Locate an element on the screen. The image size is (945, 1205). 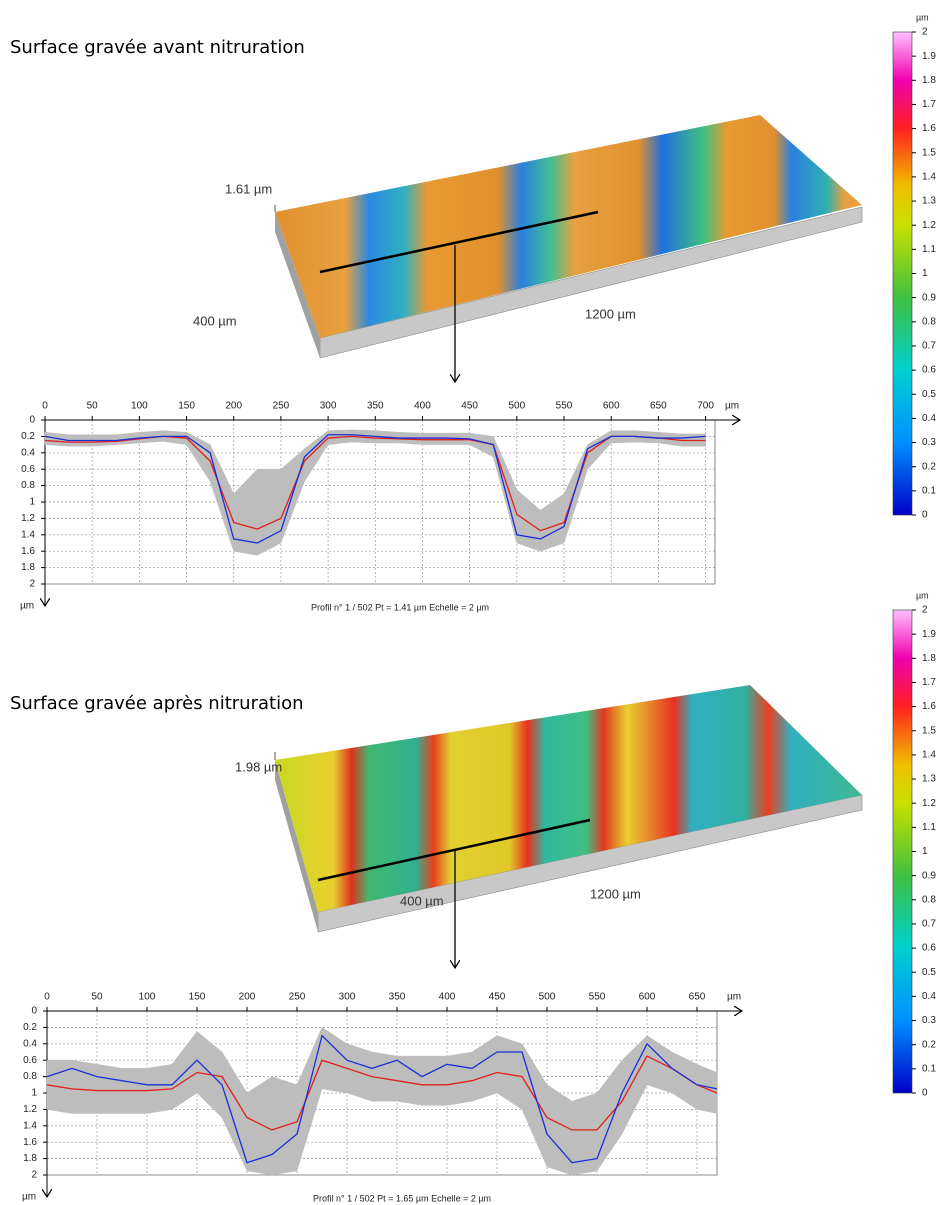
colorbar-tick-label: 0.4 is located at coordinates (929, 996).